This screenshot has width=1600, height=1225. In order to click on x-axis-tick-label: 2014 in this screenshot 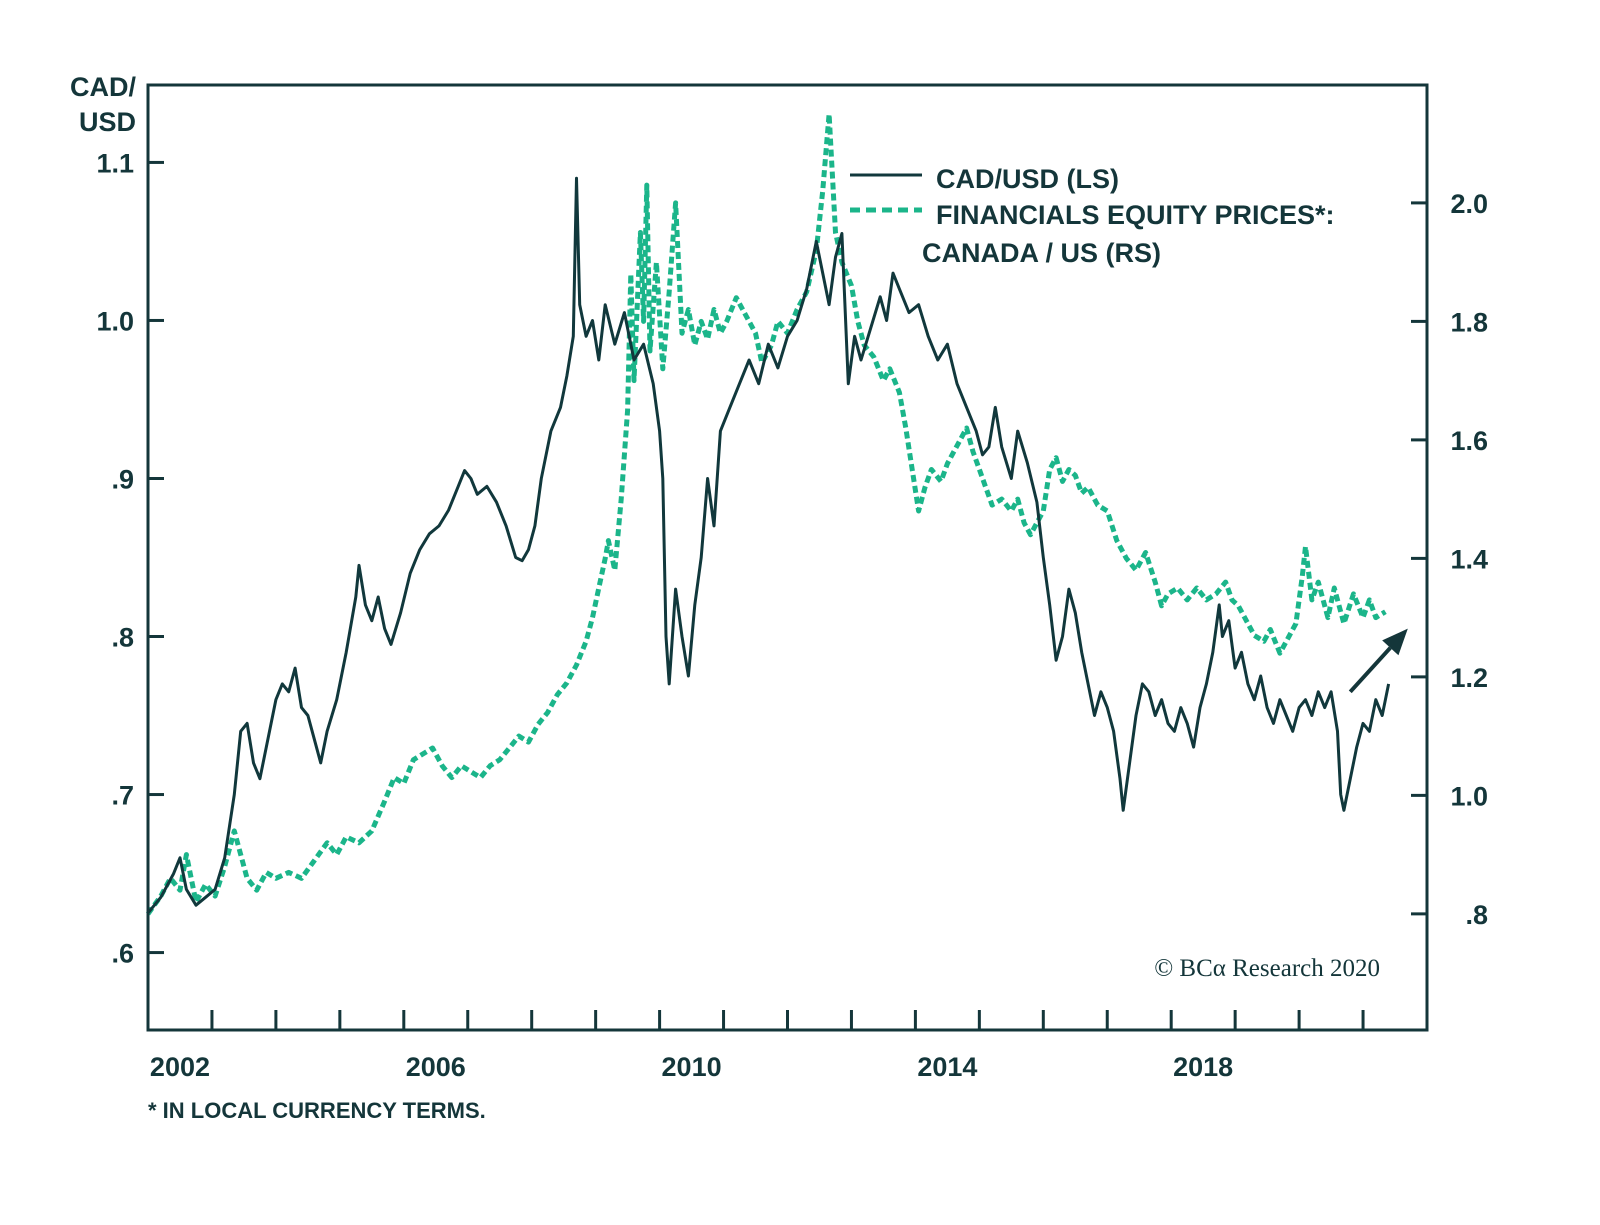, I will do `click(947, 1067)`.